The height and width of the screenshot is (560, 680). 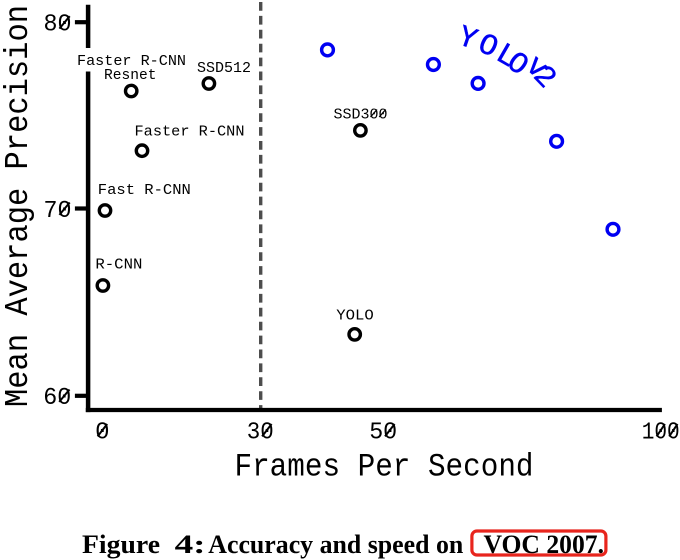 What do you see at coordinates (384, 466) in the screenshot?
I see `svg-text: Frames Per Second` at bounding box center [384, 466].